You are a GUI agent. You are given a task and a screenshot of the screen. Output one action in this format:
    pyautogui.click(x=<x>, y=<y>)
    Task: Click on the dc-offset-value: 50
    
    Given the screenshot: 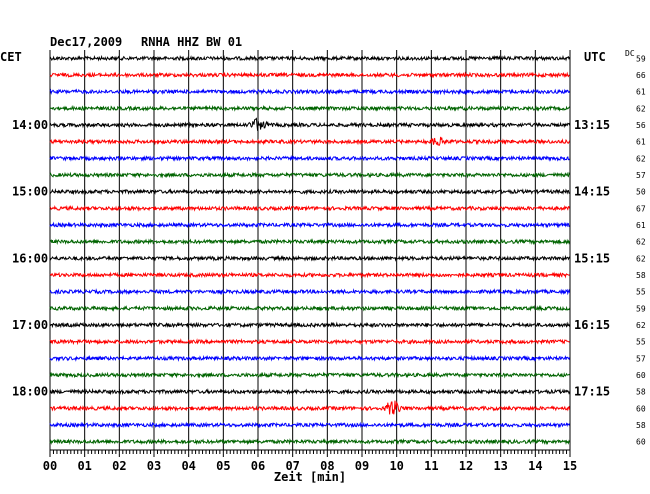 What is the action you would take?
    pyautogui.click(x=641, y=192)
    